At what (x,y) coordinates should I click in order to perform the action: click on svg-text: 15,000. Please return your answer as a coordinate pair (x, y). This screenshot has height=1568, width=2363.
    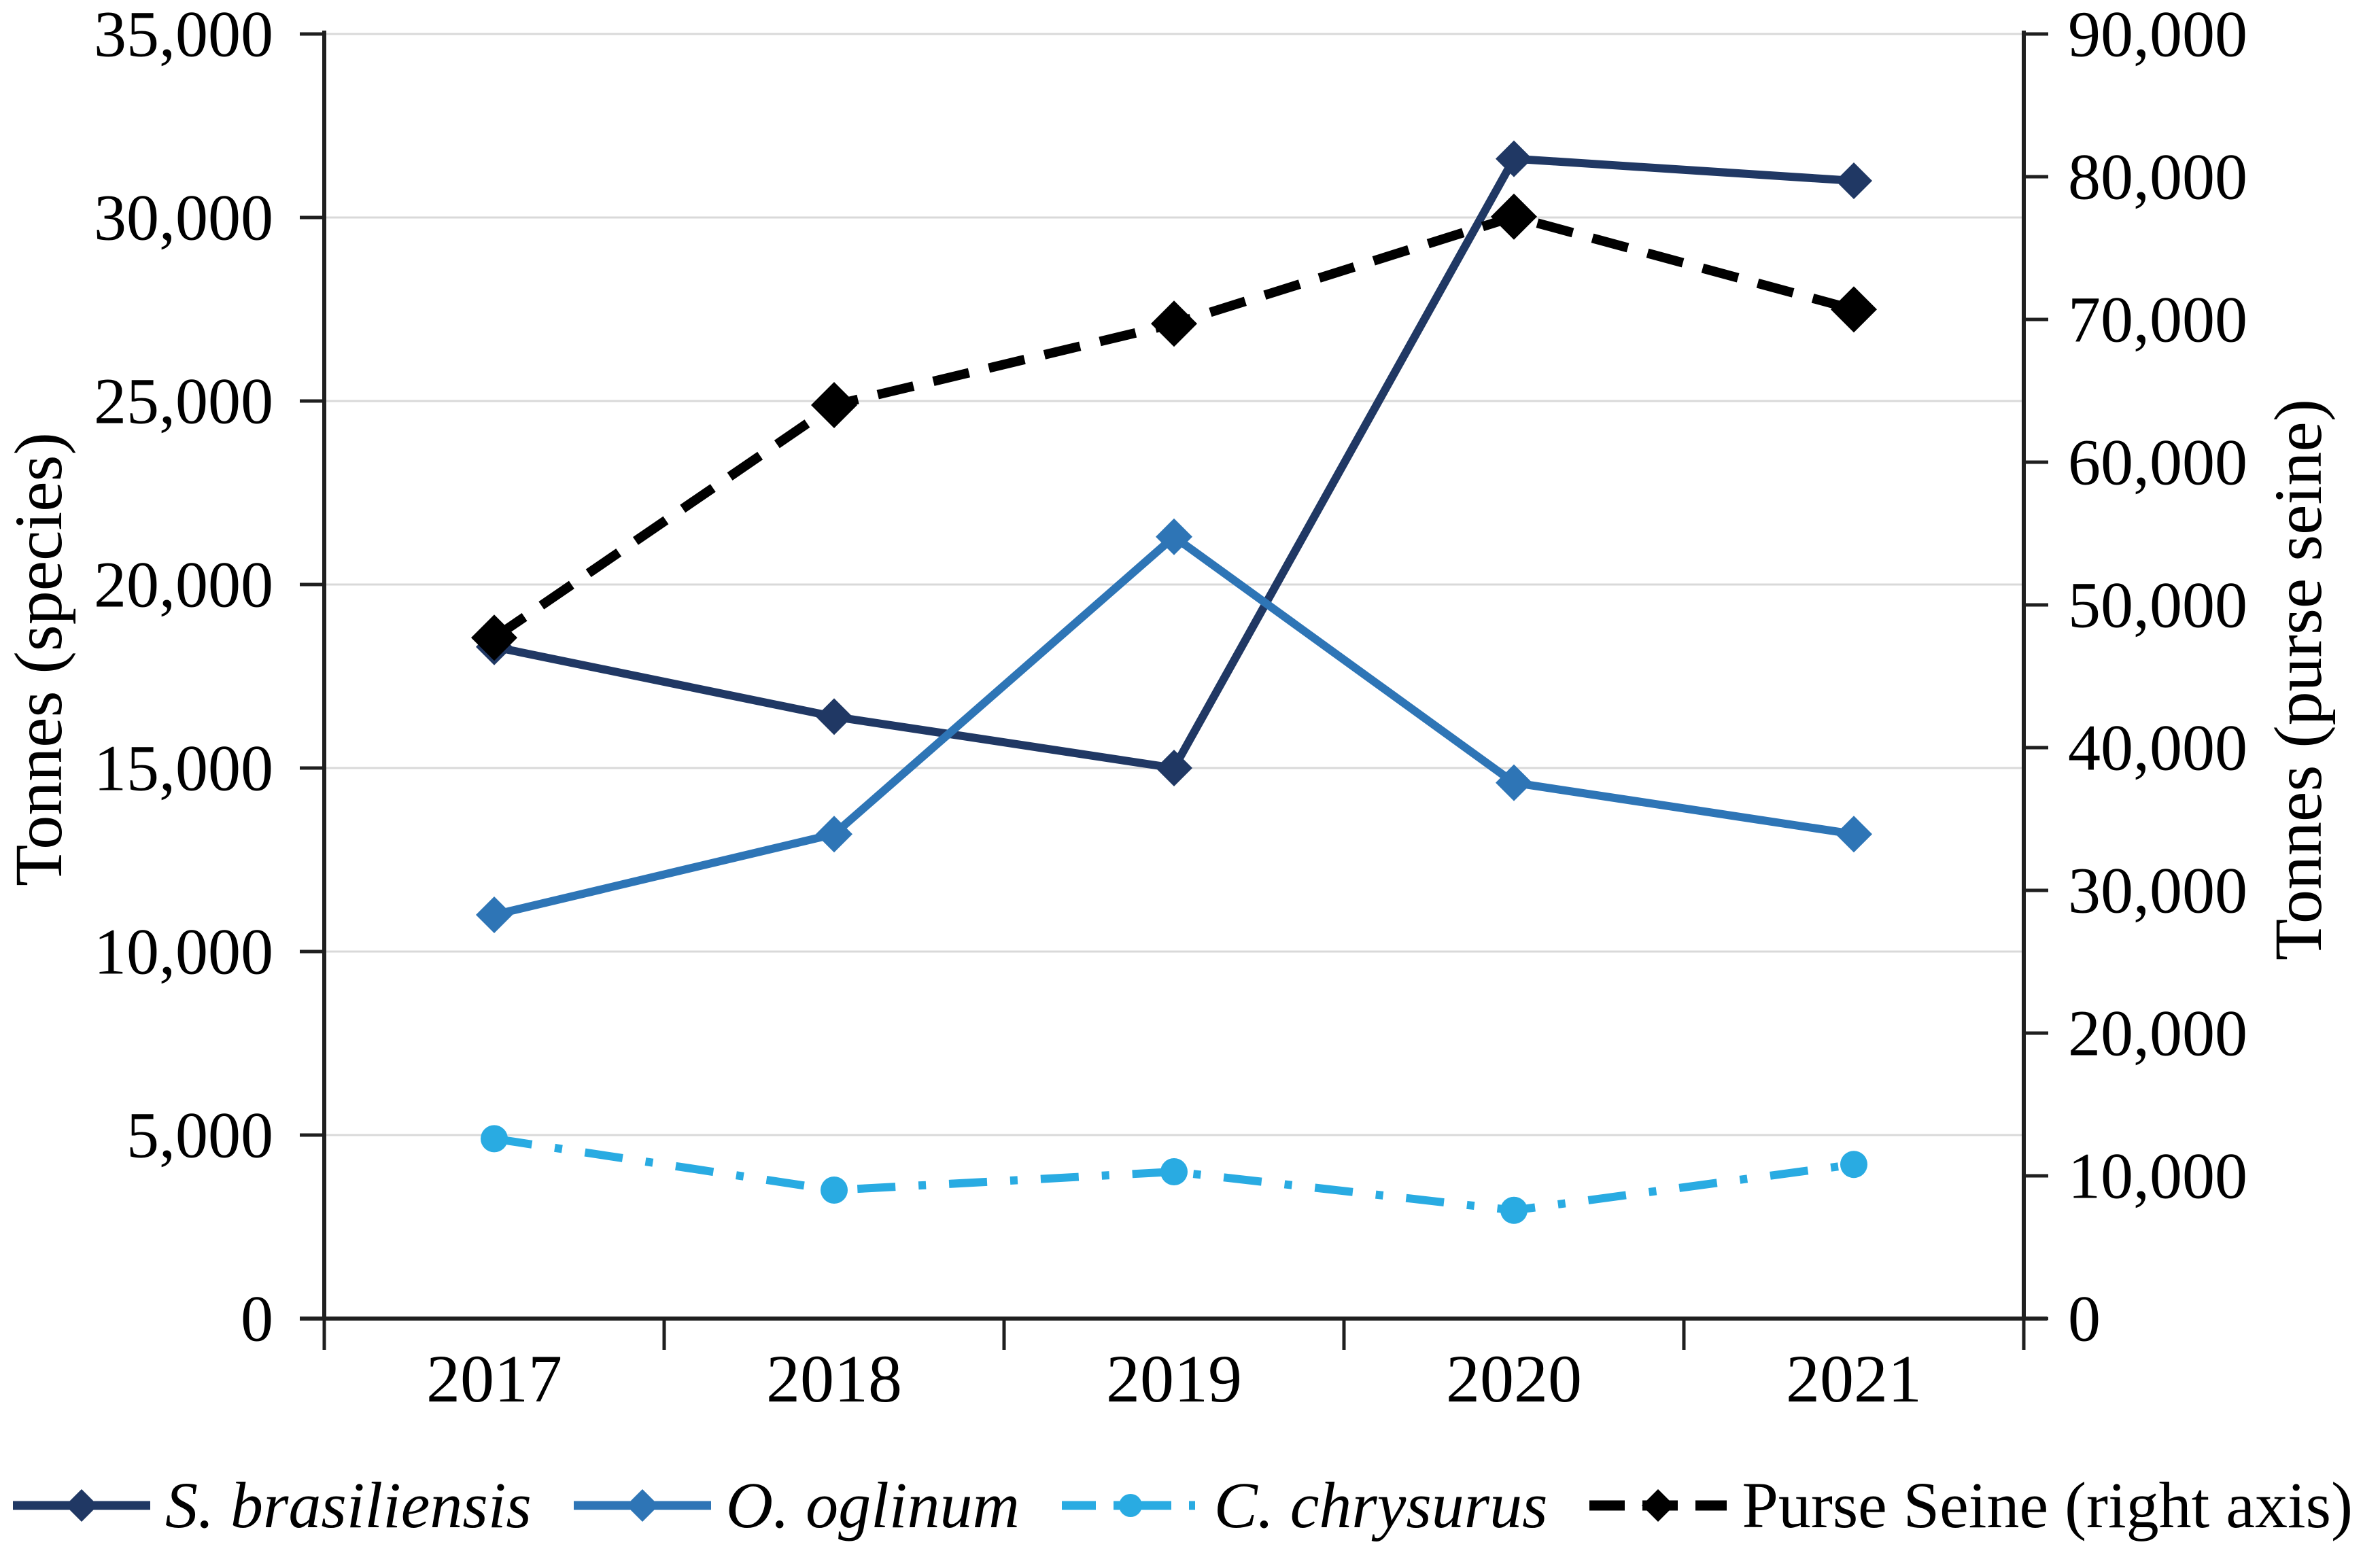
    Looking at the image, I should click on (183, 768).